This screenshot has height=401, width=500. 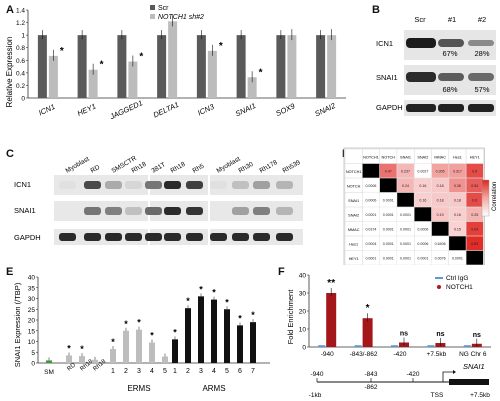 I want to click on a-ytick-label: 0.8, so click(x=20, y=48).